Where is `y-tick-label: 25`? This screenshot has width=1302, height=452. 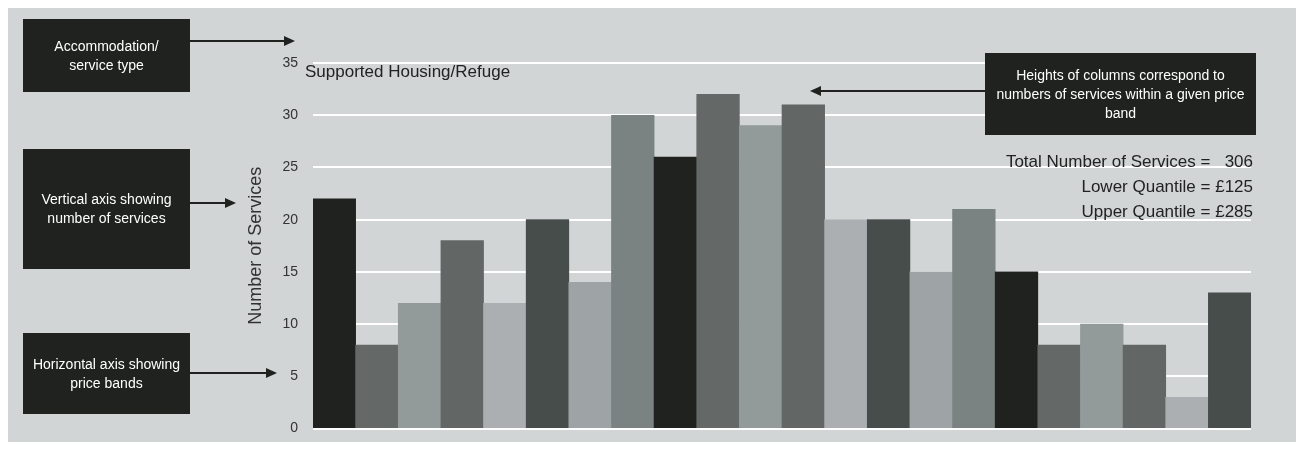 y-tick-label: 25 is located at coordinates (290, 166).